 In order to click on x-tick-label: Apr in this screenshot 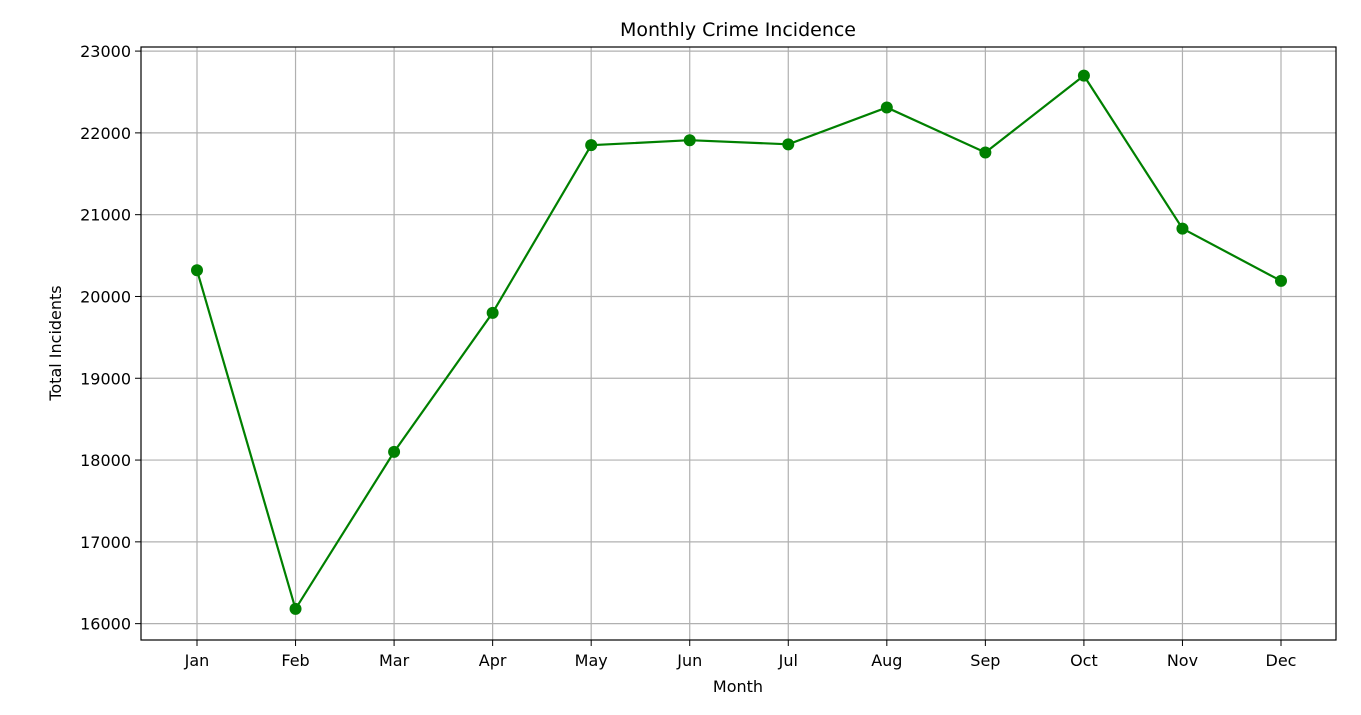, I will do `click(493, 660)`.